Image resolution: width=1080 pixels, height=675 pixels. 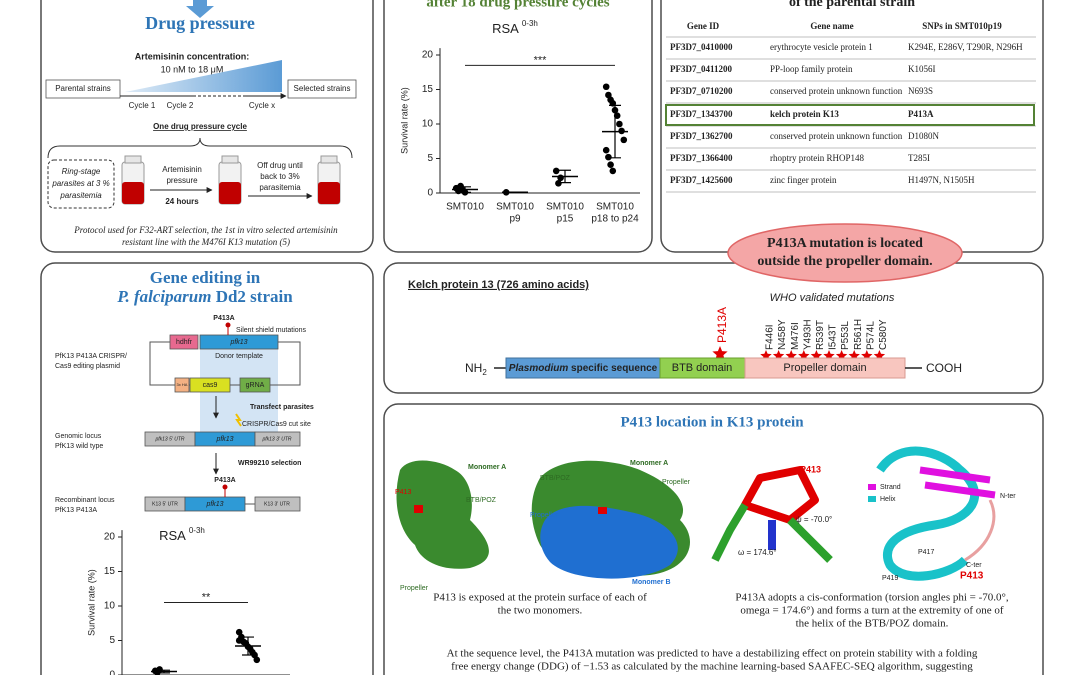 What do you see at coordinates (277, 504) in the screenshot?
I see `diagram-label: K13 3' UTR` at bounding box center [277, 504].